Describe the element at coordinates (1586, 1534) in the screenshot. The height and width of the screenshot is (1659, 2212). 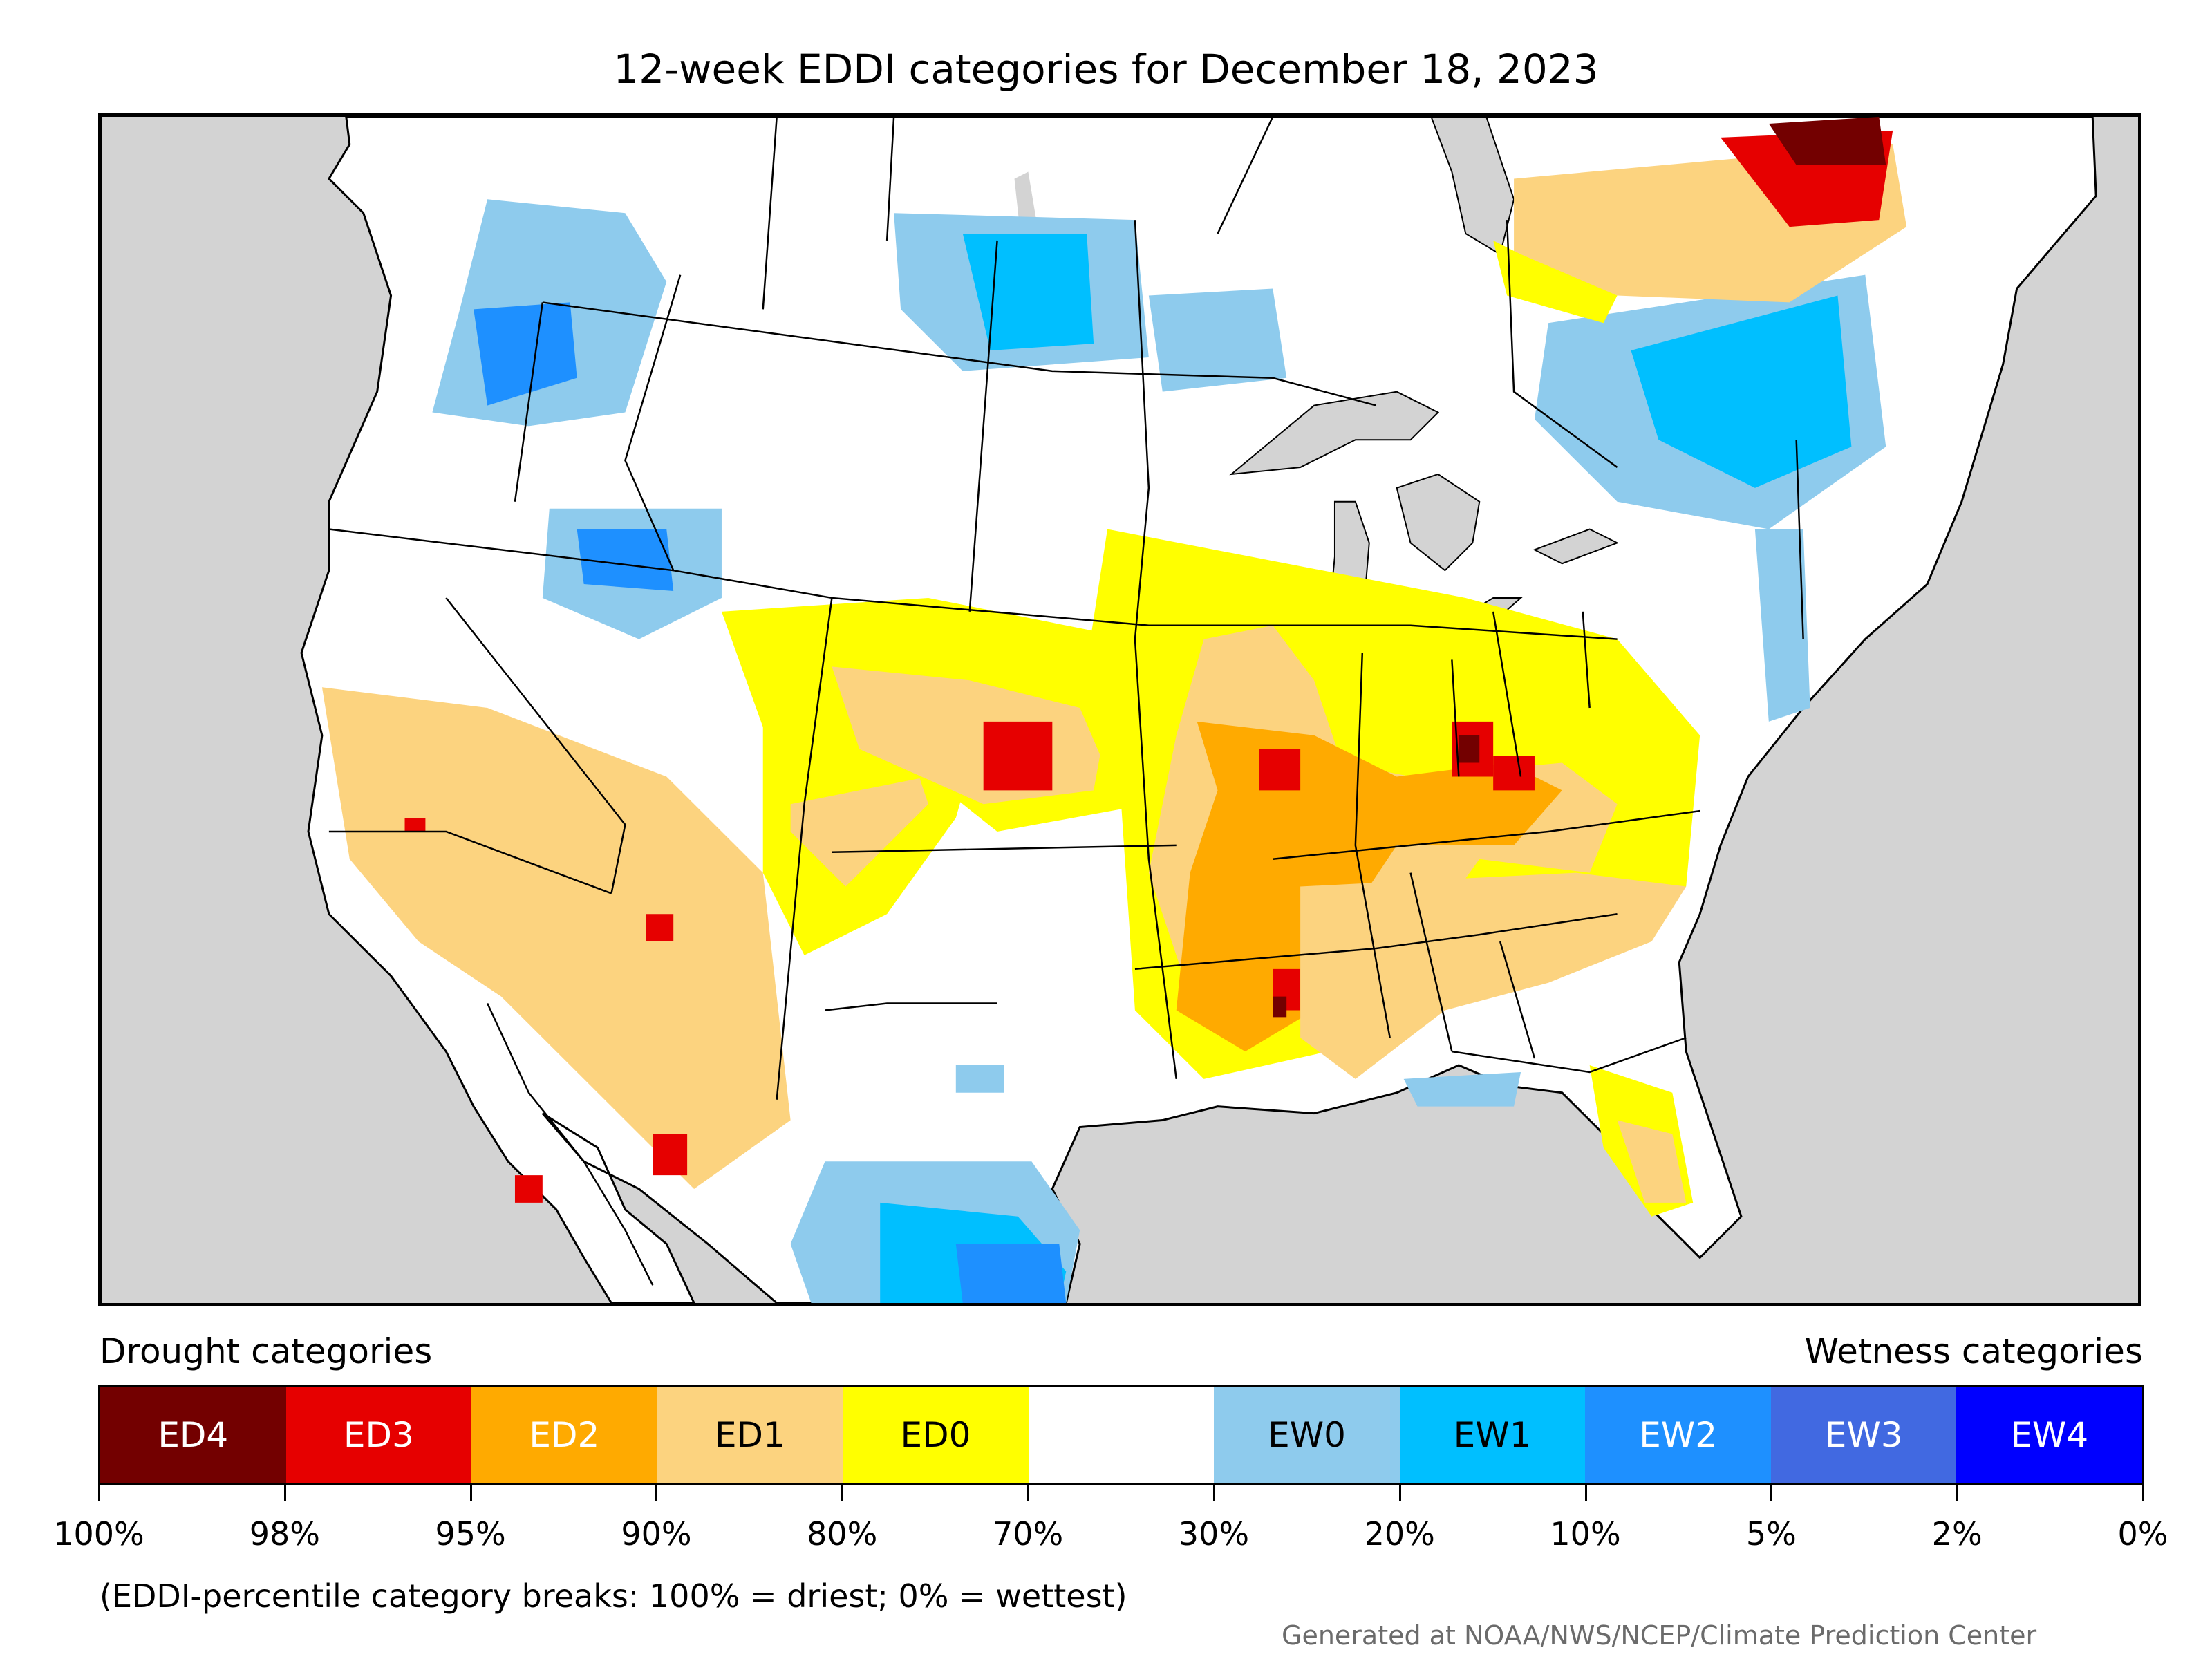
I see `colorbar-tick-label: 10%` at that location.